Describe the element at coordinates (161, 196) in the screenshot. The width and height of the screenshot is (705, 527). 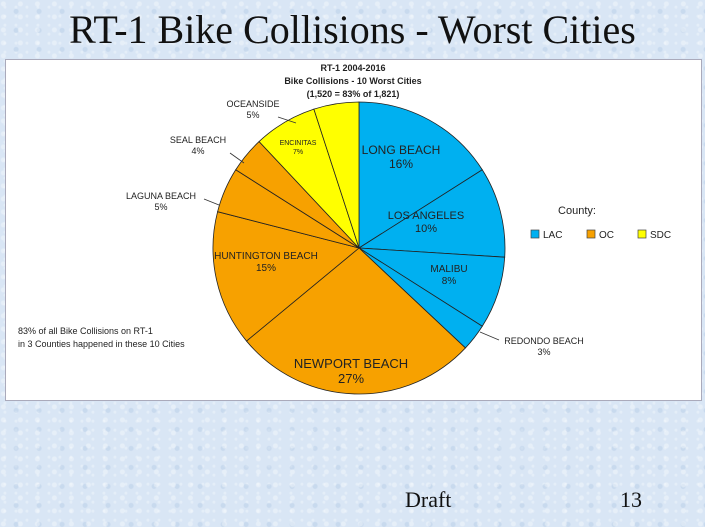
I see `slice-label-laguna-beach: LAGUNA BEACH` at that location.